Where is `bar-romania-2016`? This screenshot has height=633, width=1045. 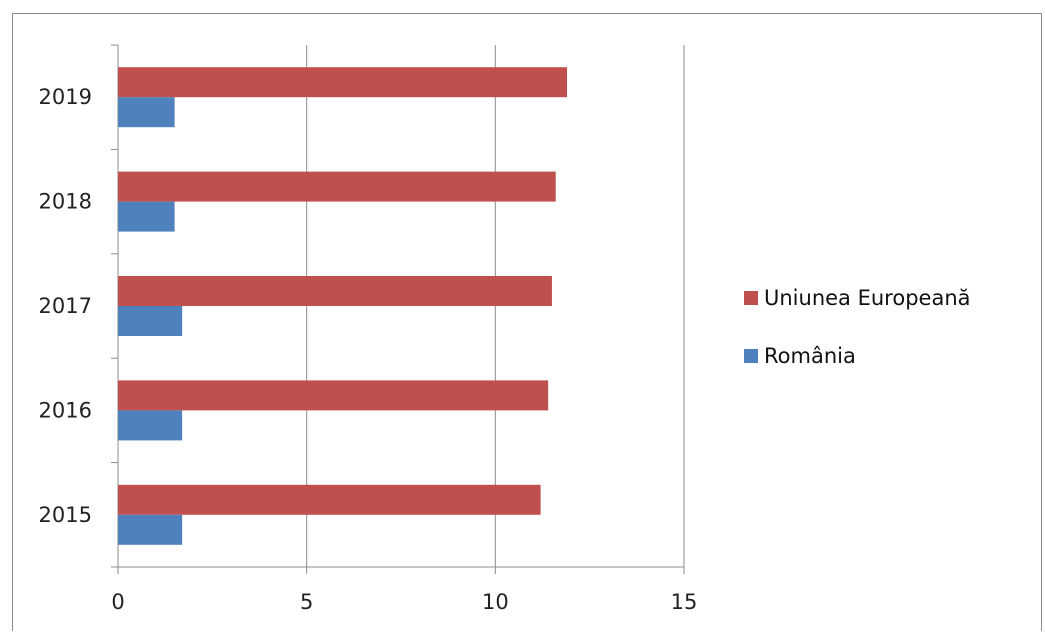 bar-romania-2016 is located at coordinates (150, 425).